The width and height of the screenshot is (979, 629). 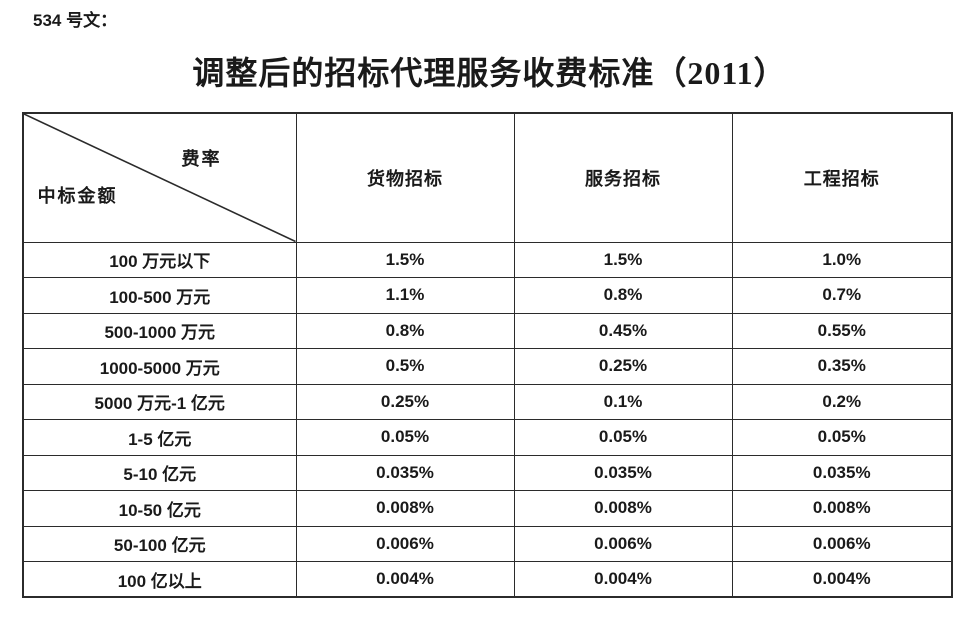 I want to click on table-row: 100 万元以下 1.5% 1.5% 1.0%, so click(x=487, y=259).